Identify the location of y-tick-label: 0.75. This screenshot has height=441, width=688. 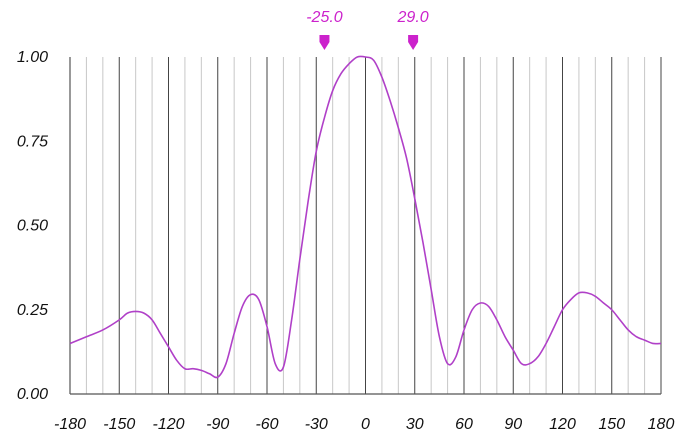
(32, 141).